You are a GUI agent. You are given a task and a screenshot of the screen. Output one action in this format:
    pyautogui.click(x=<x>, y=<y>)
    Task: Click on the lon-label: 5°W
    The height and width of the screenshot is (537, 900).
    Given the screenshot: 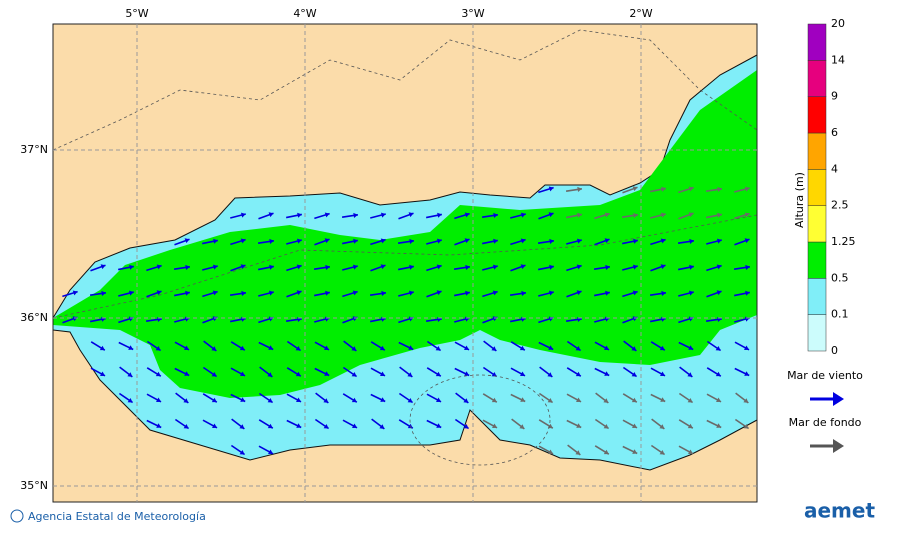 What is the action you would take?
    pyautogui.click(x=136, y=13)
    